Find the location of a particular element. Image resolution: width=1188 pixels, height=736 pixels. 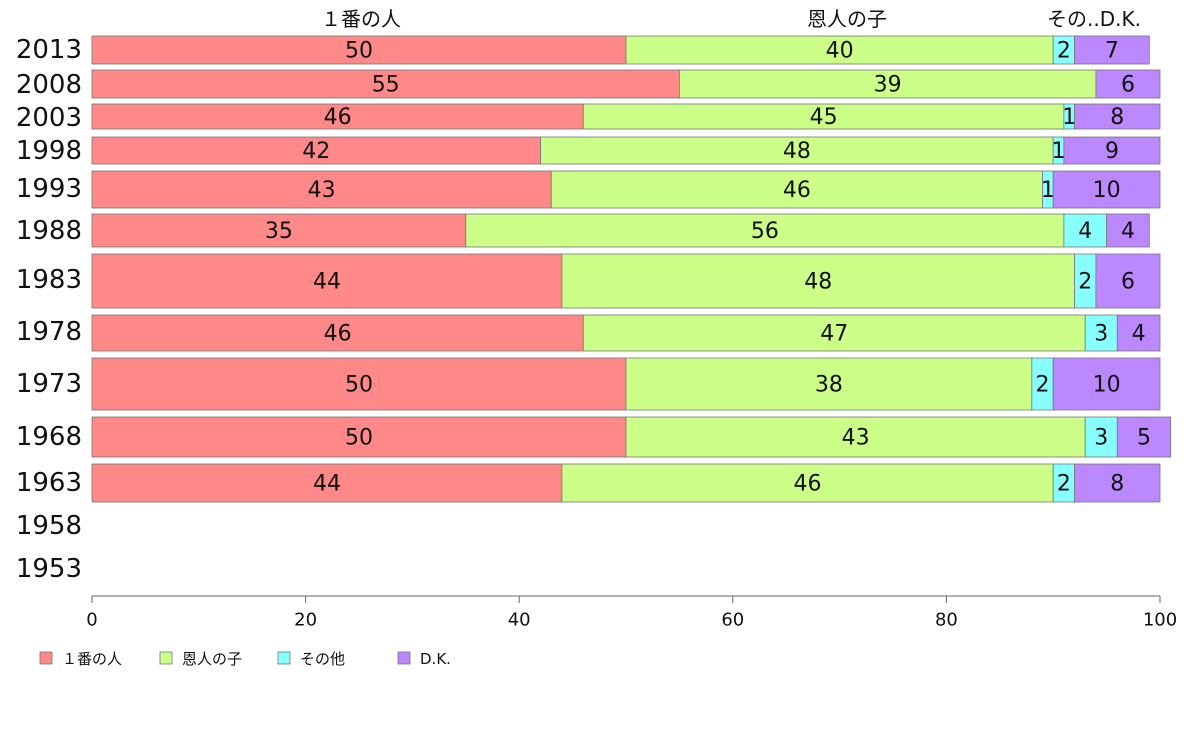

year-label-1958: 1958 is located at coordinates (49, 526).